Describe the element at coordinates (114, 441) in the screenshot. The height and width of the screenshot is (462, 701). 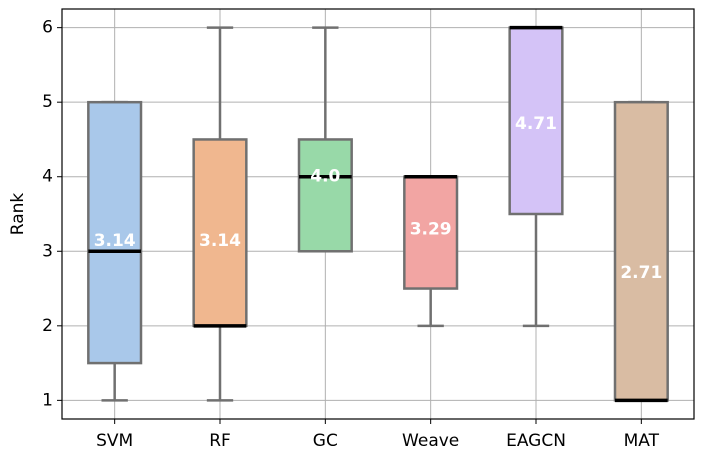
I see `x-tick-label: SVM` at that location.